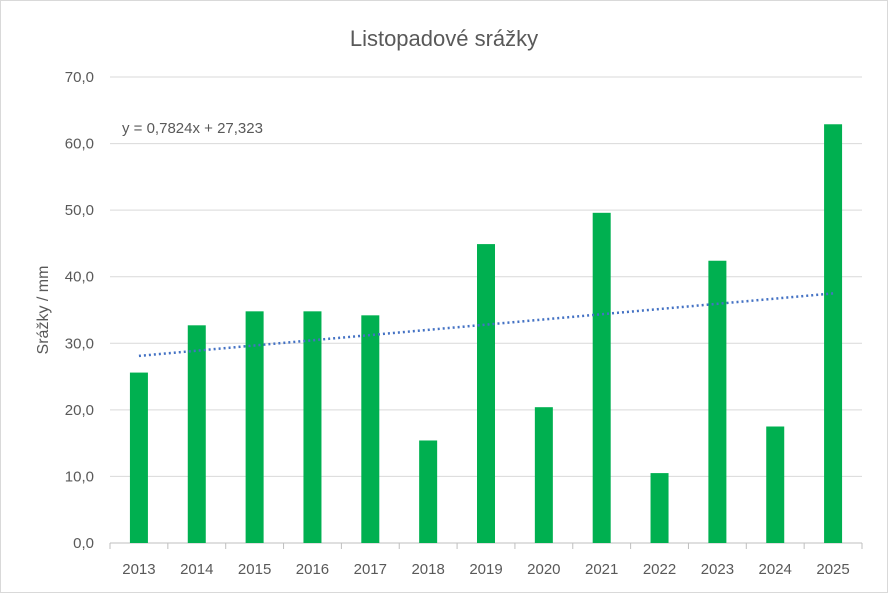 The image size is (888, 593). I want to click on y-tick-label: 60,0, so click(79, 144).